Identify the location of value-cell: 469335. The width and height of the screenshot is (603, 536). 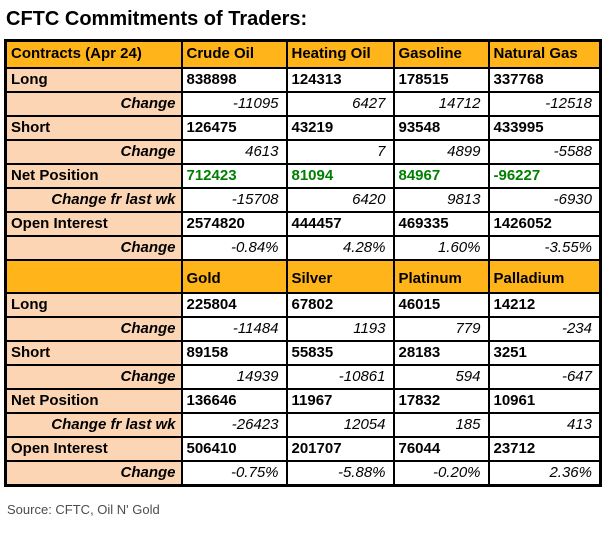
(441, 223).